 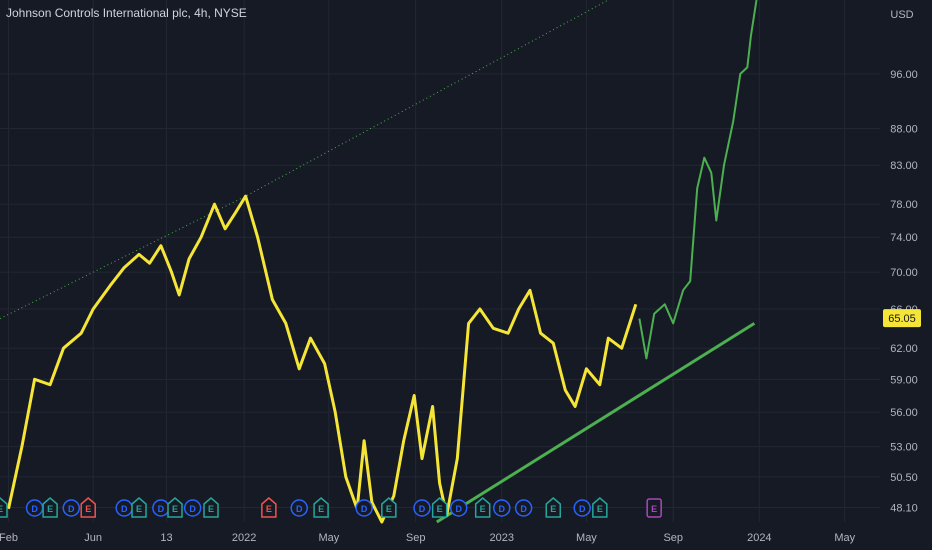 I want to click on x-tick-label: 2023, so click(x=502, y=538).